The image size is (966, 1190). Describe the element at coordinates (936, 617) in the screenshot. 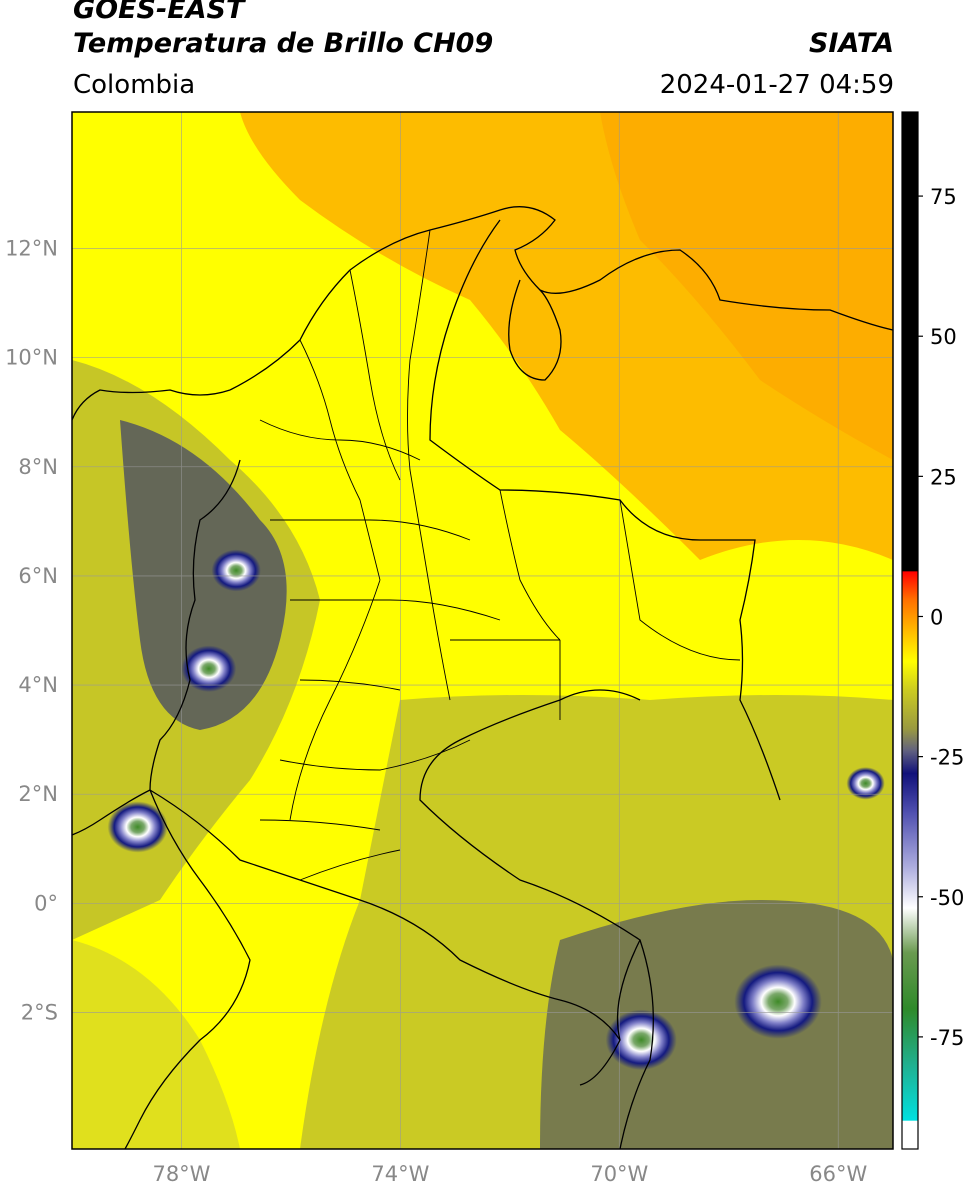

I see `colorbar-tick-label: 0` at that location.